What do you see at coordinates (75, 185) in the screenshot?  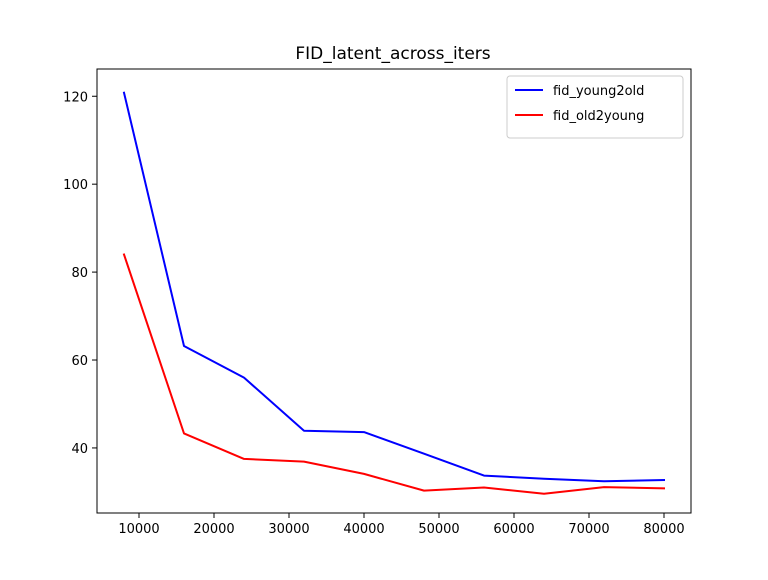 I see `y-tick-label: 100` at bounding box center [75, 185].